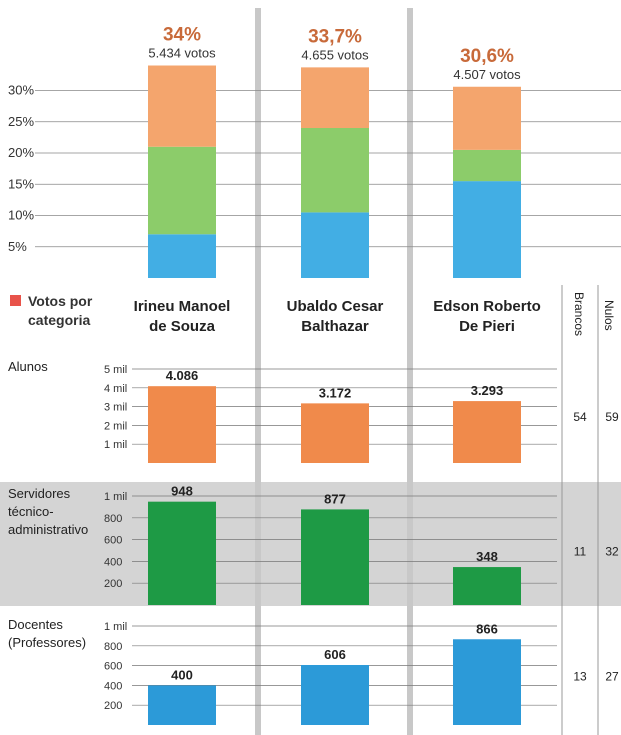 This screenshot has height=735, width=621. I want to click on total-votes-label: 4.507 votos, so click(487, 74).